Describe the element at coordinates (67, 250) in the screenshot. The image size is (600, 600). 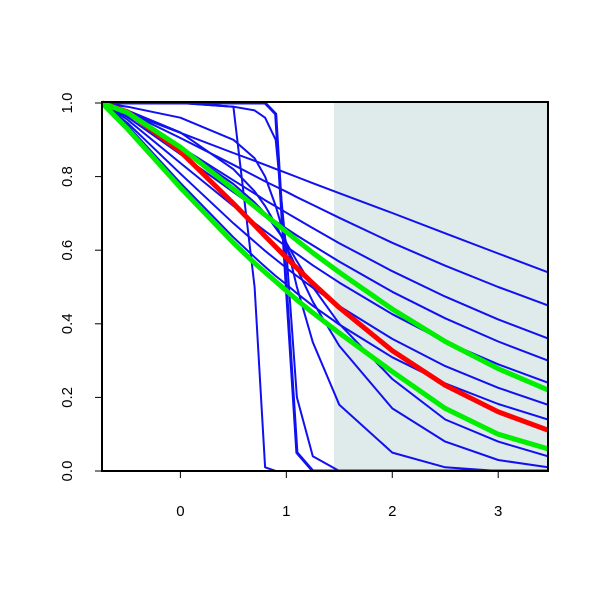
I see `y-tick-label: 0.6` at that location.